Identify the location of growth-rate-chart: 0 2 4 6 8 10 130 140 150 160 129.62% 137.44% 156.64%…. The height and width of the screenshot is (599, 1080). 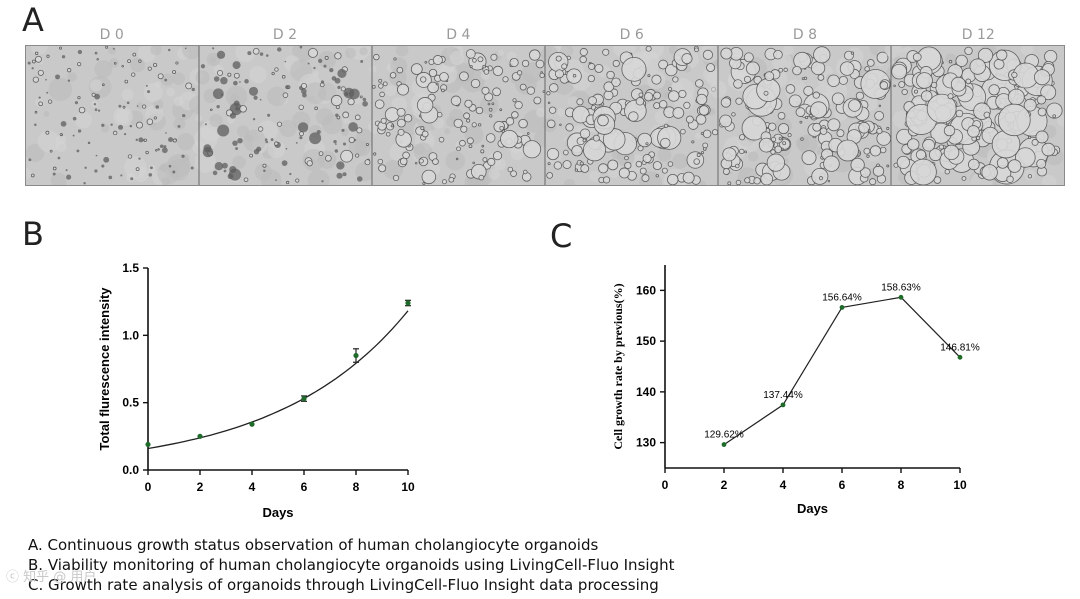
(795, 390).